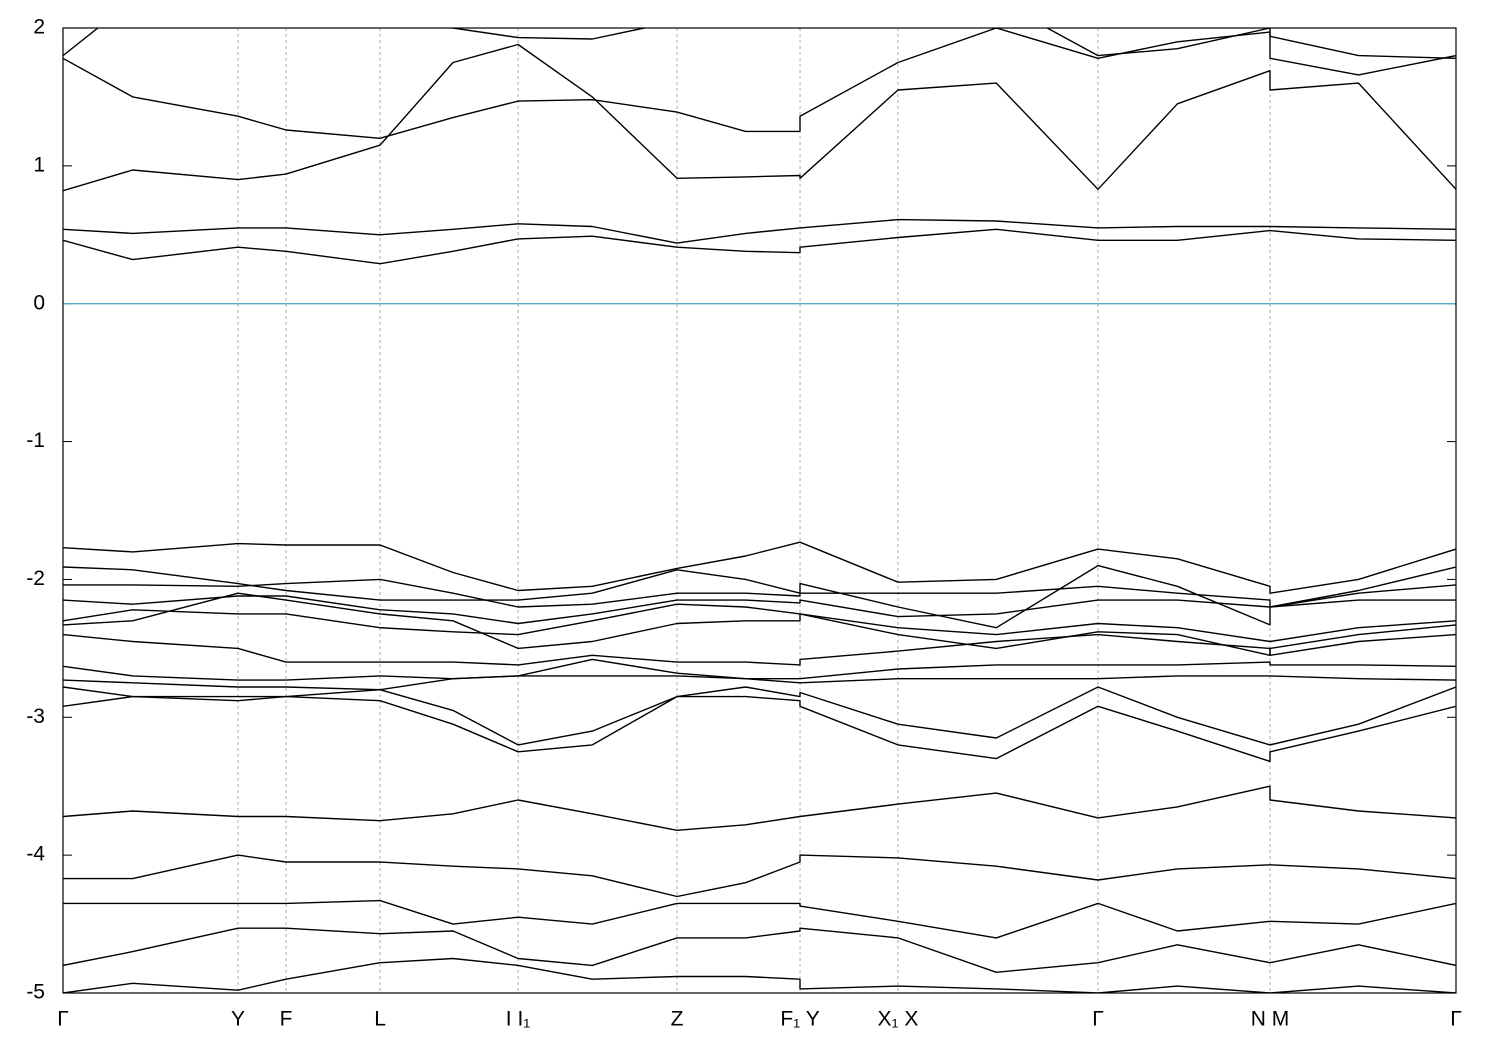 Image resolution: width=1500 pixels, height=1050 pixels. I want to click on x-tick-label: N M, so click(1270, 1019).